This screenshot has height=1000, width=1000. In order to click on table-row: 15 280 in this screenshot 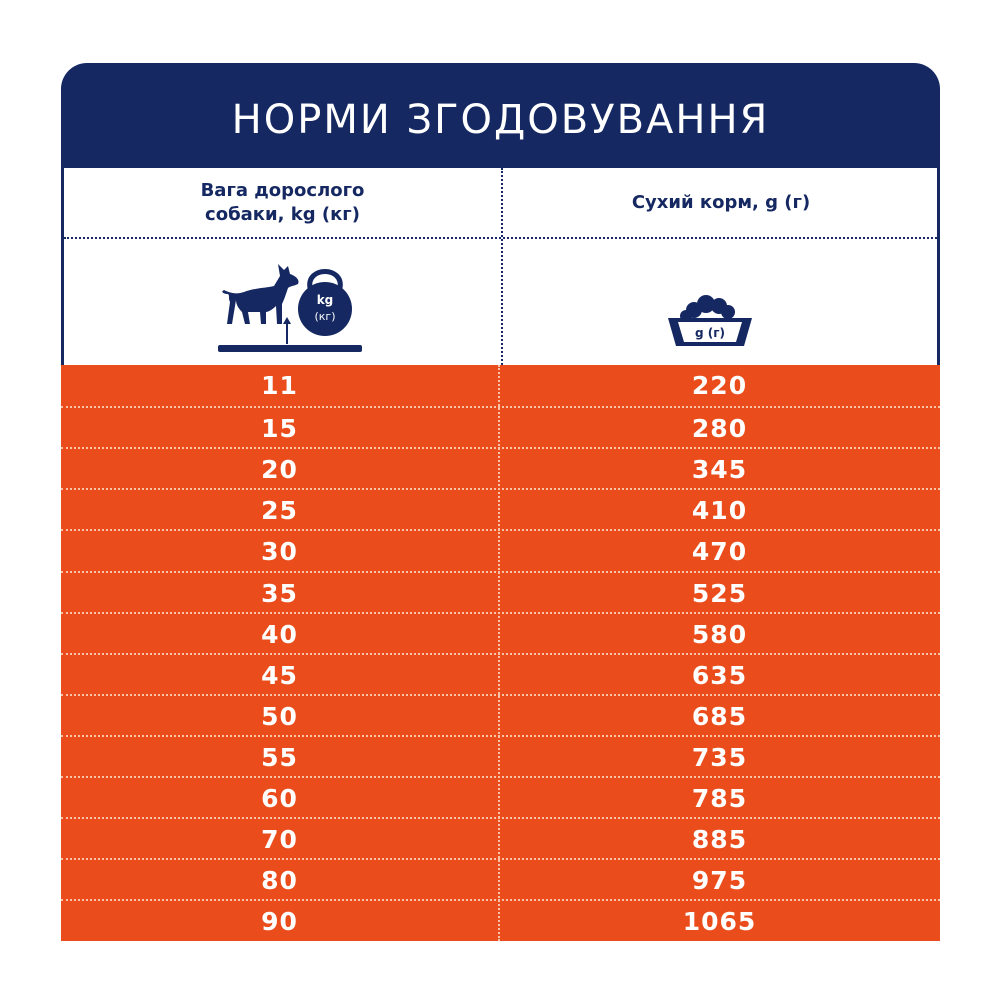, I will do `click(500, 427)`.